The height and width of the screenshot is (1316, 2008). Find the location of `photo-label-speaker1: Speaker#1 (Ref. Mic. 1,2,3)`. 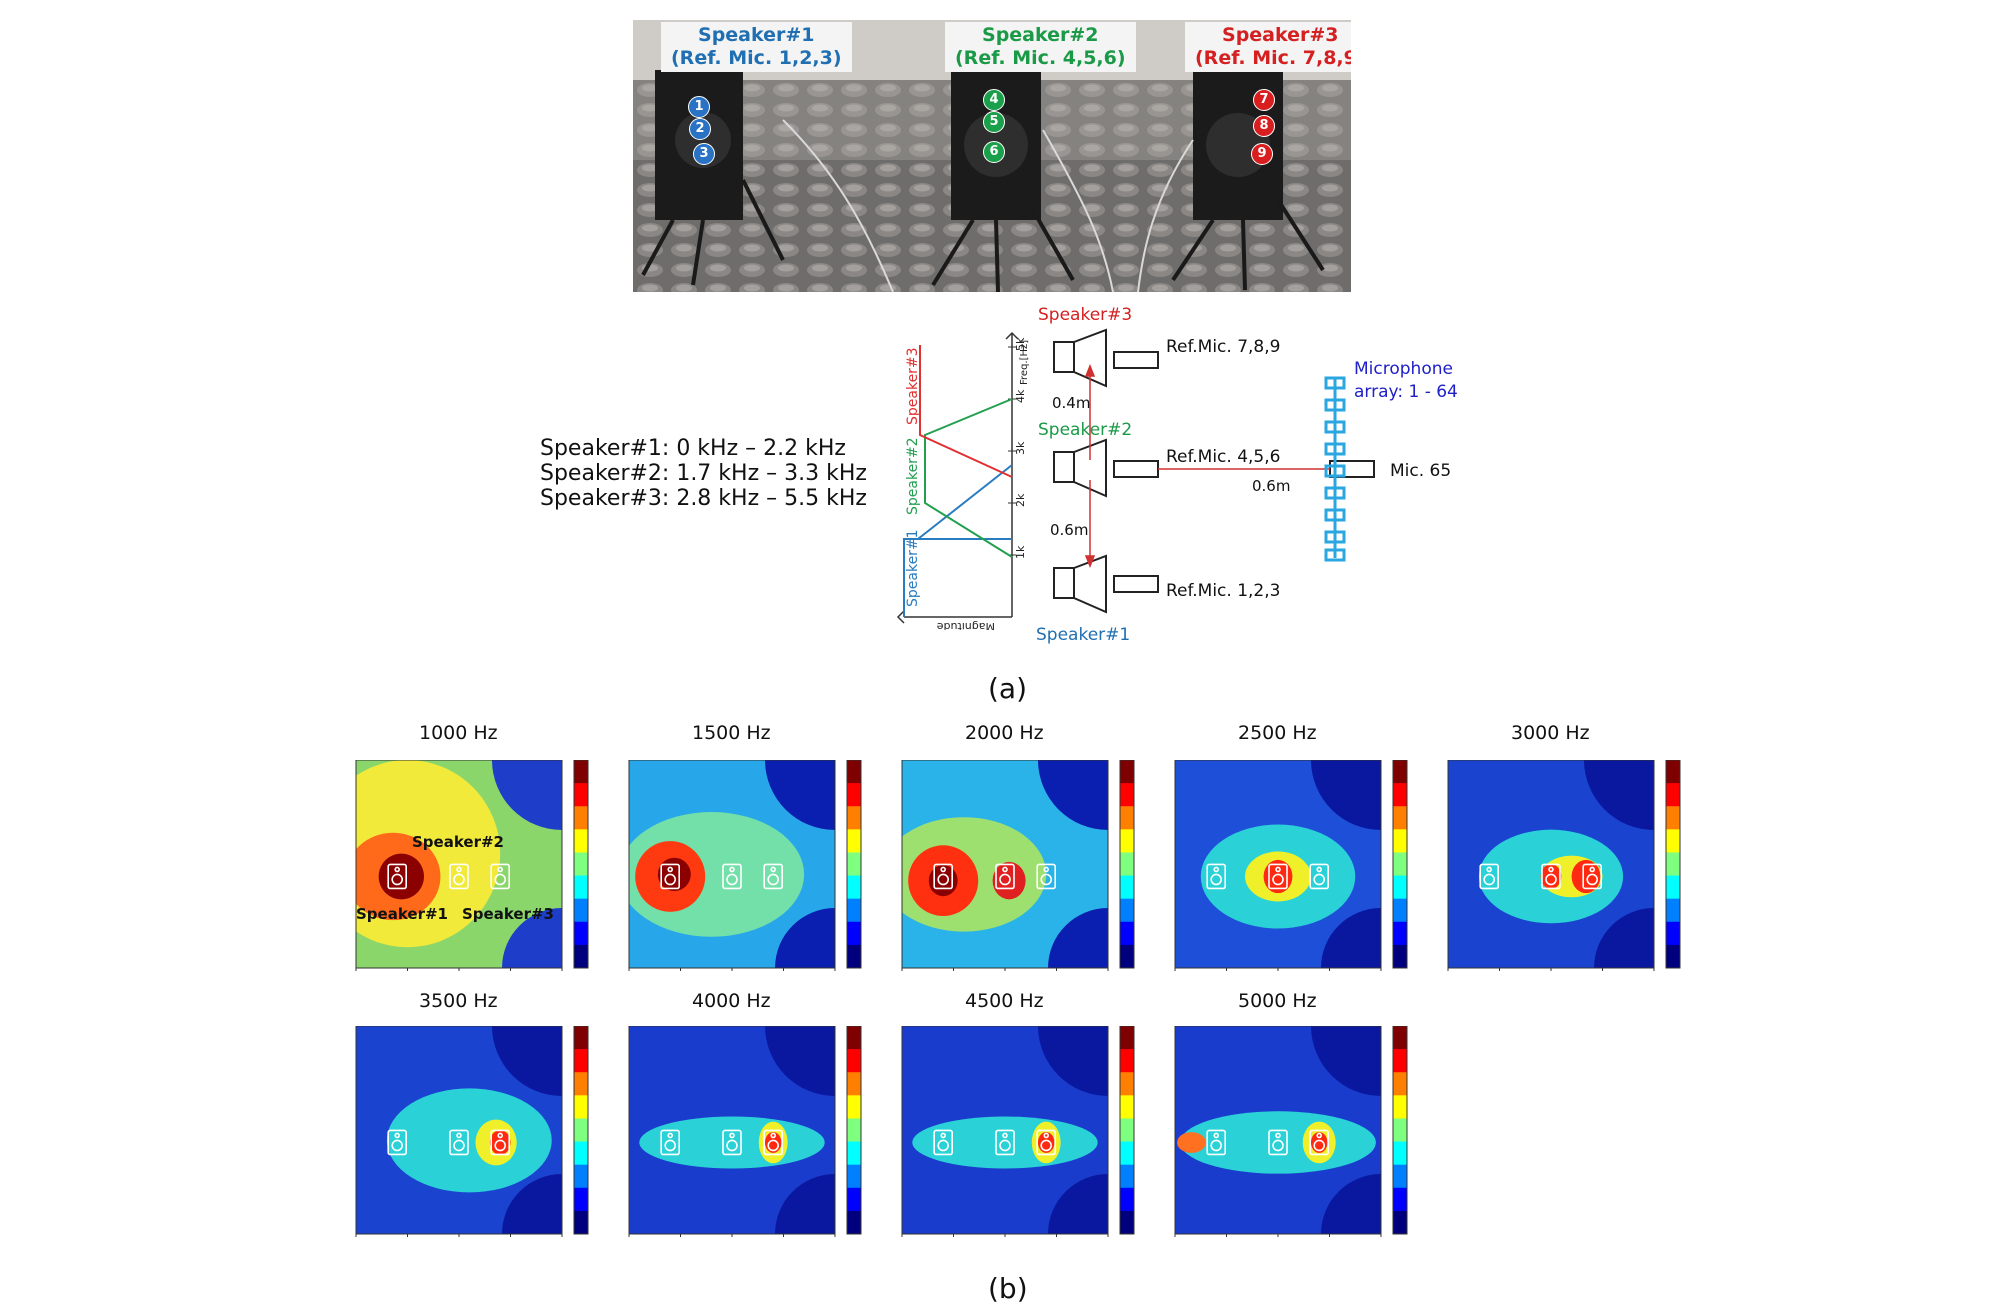

photo-label-speaker1: Speaker#1 (Ref. Mic. 1,2,3) is located at coordinates (756, 47).